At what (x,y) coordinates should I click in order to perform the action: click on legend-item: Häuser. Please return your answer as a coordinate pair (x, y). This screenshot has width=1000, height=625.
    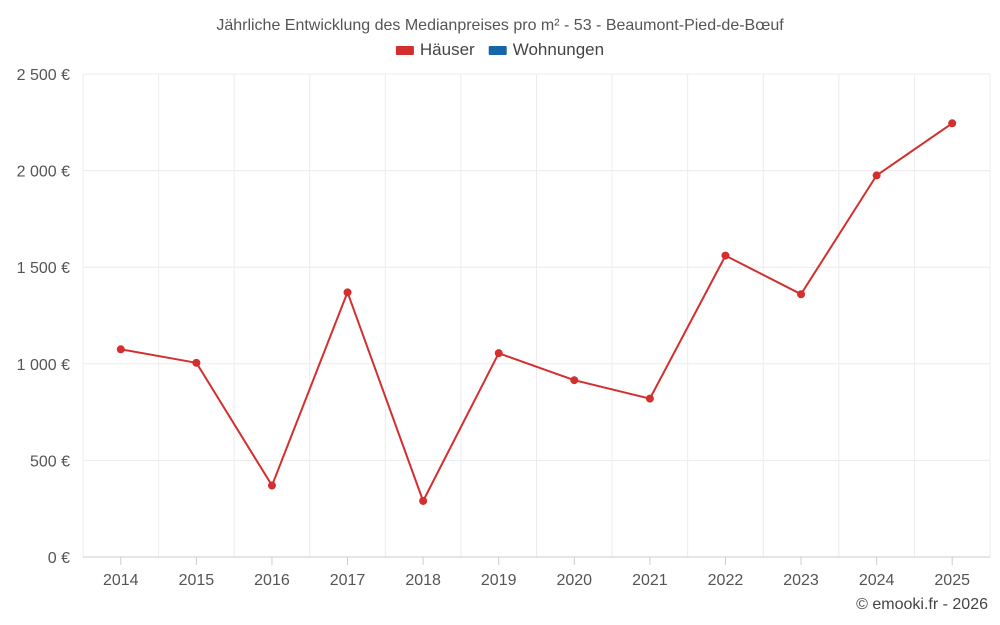
    Looking at the image, I should click on (435, 49).